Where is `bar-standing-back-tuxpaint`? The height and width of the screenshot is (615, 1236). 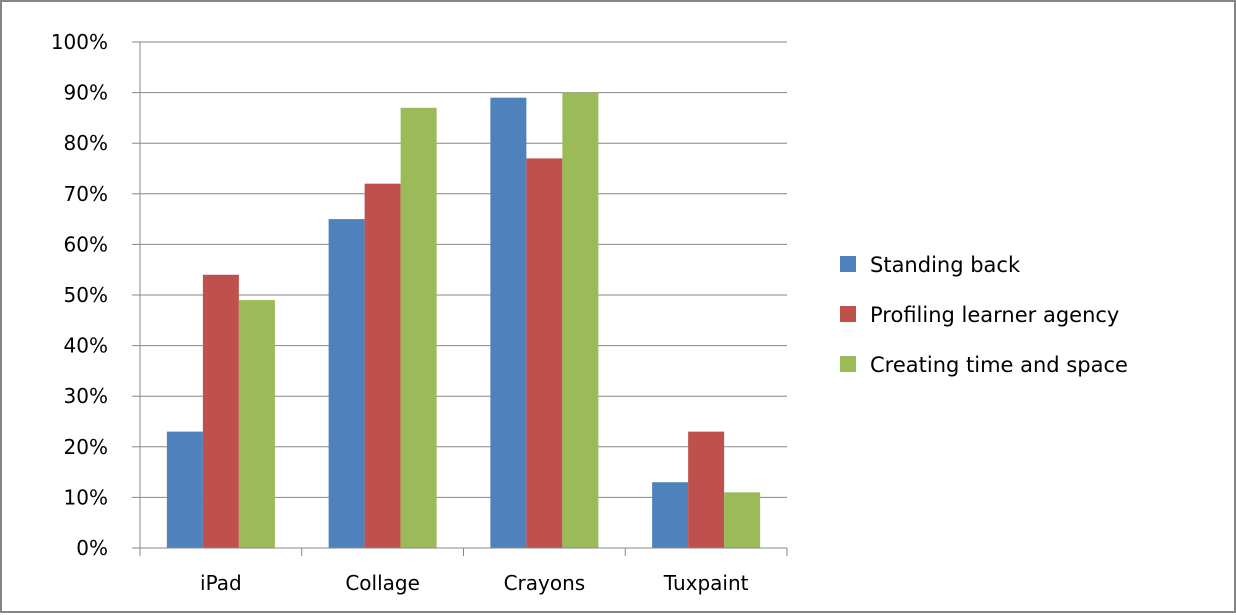
bar-standing-back-tuxpaint is located at coordinates (670, 515).